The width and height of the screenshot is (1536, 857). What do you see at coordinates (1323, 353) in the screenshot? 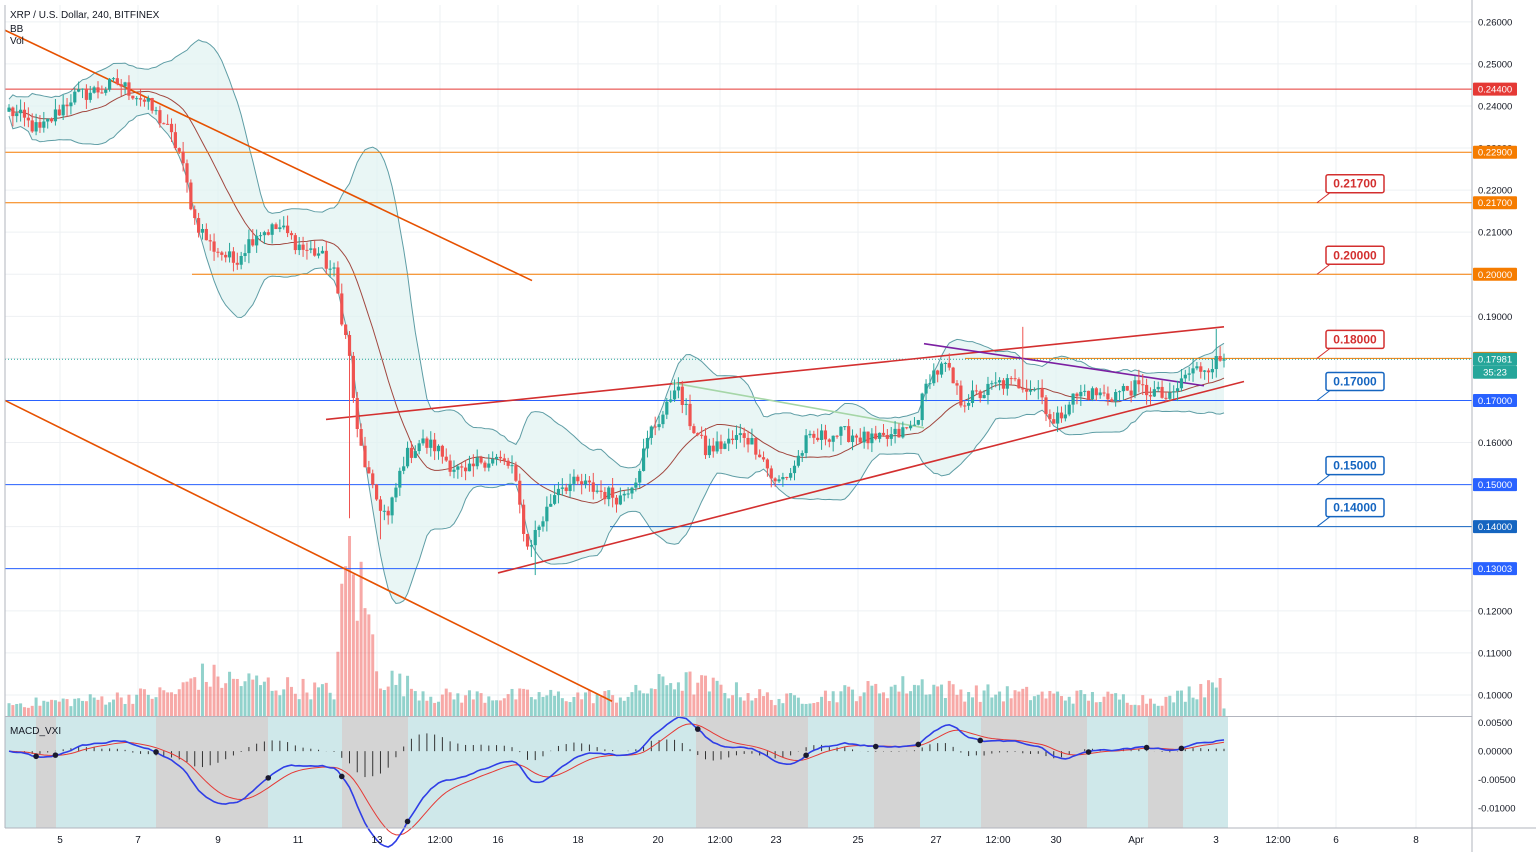
I see `callout-pointer` at bounding box center [1323, 353].